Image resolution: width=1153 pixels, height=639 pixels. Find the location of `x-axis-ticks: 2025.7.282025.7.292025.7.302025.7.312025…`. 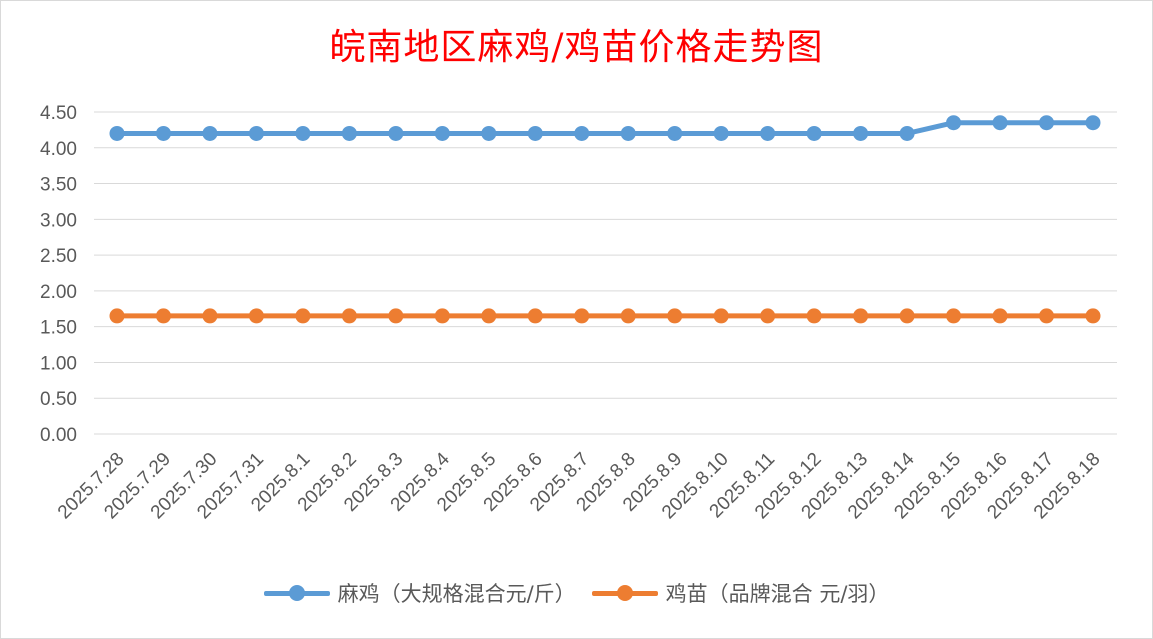

x-axis-ticks: 2025.7.282025.7.292025.7.302025.7.312025… is located at coordinates (579, 485).